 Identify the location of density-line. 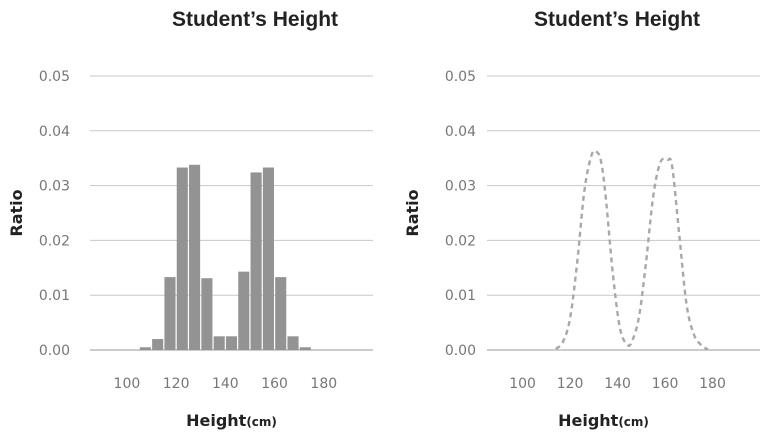
(631, 250).